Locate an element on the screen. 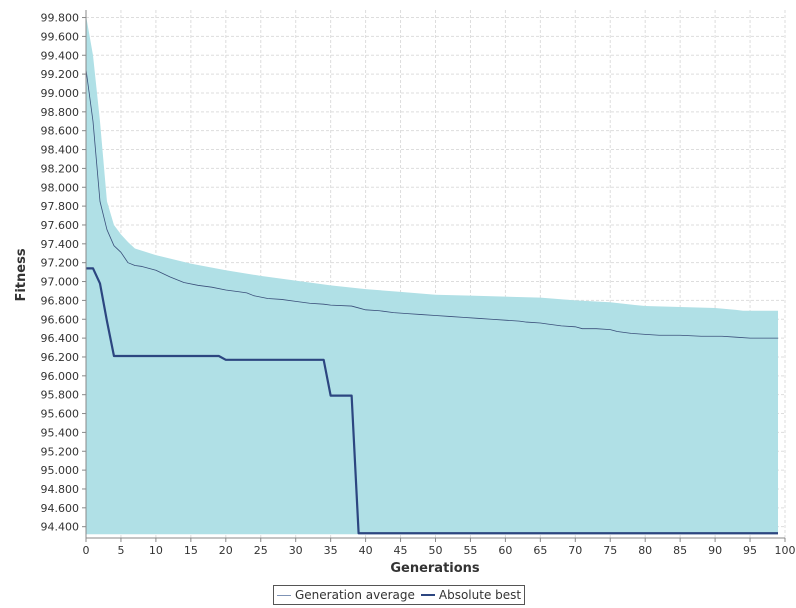  y-tick-label-3: 95.000 is located at coordinates (60, 470).